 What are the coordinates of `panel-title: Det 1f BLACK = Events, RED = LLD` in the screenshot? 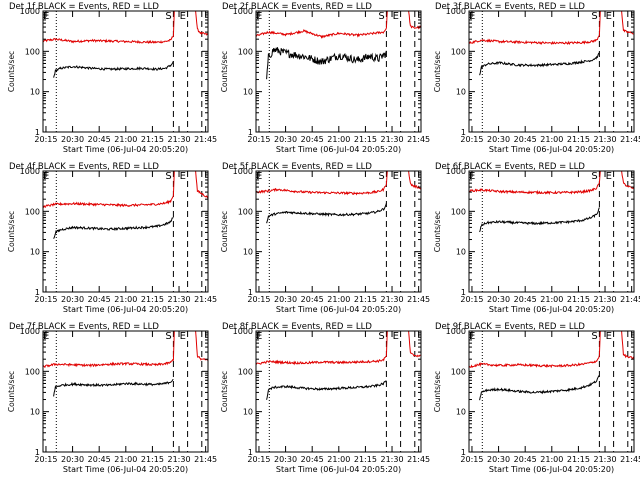 It's located at (84, 7).